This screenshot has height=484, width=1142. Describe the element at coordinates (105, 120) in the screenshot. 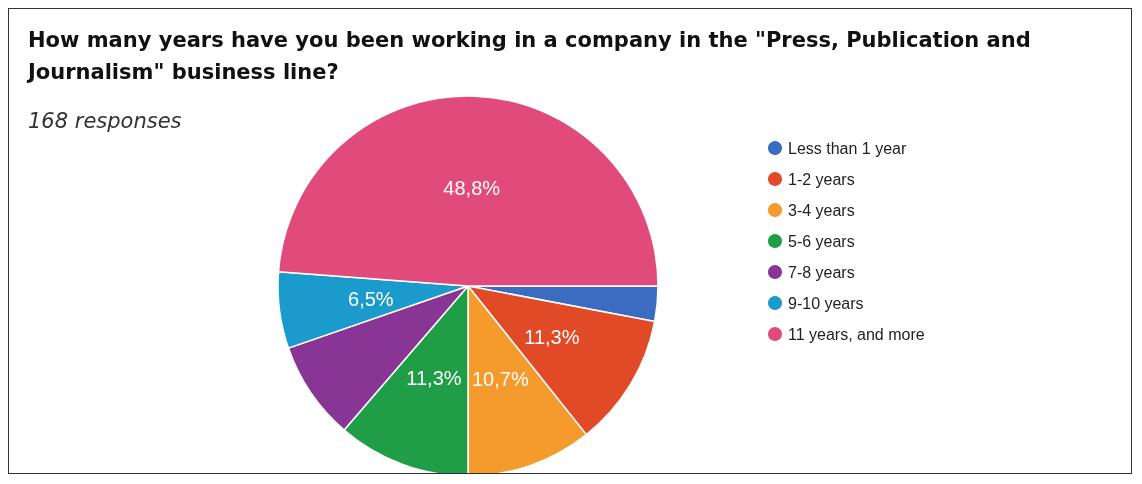

I see `text: 168 responses` at that location.